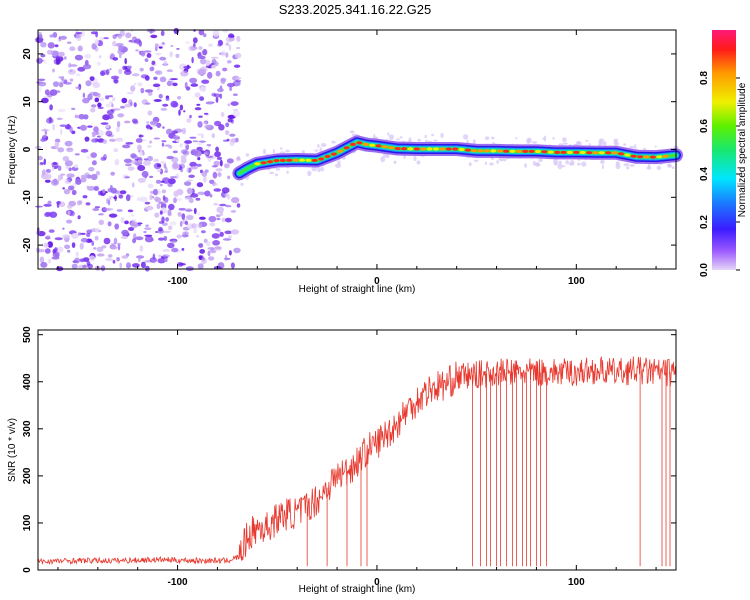 Image resolution: width=750 pixels, height=600 pixels. What do you see at coordinates (355, 9) in the screenshot?
I see `chart-title: S233.2025.341.16.22.G25` at bounding box center [355, 9].